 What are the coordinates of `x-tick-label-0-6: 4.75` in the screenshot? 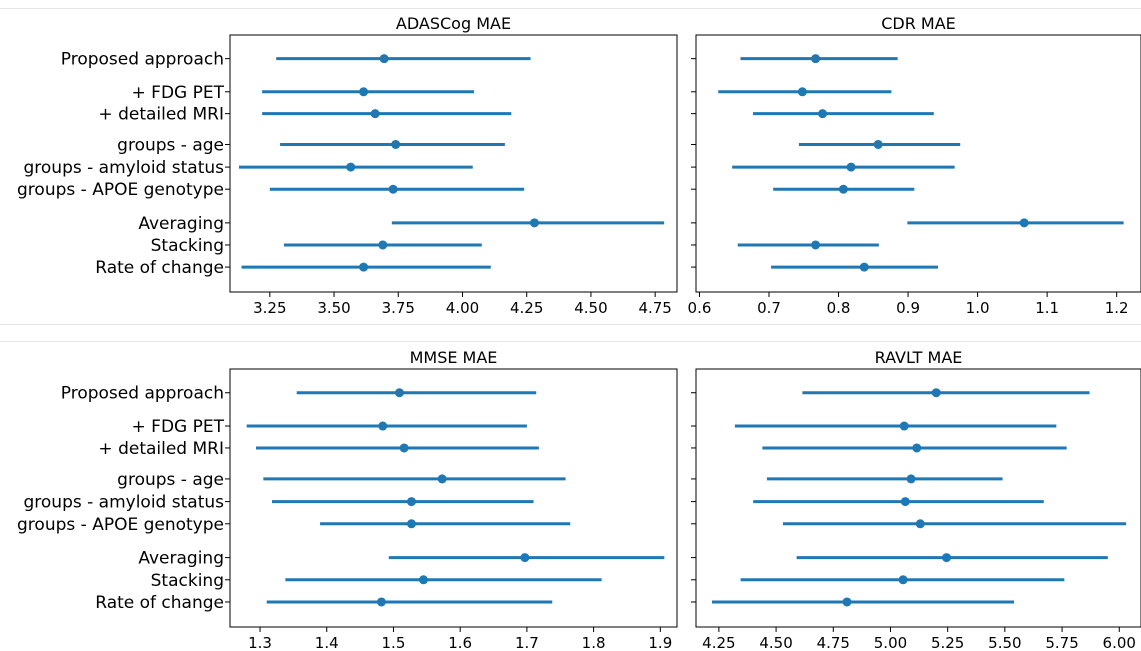 It's located at (654, 308).